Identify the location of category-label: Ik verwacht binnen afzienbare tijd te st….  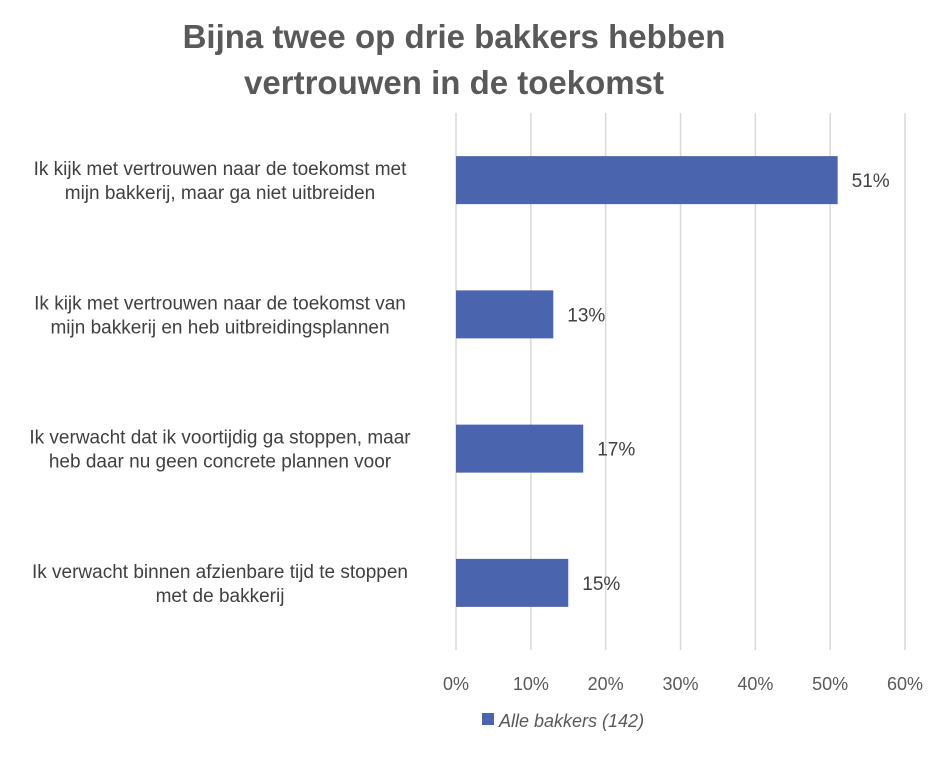
(220, 572).